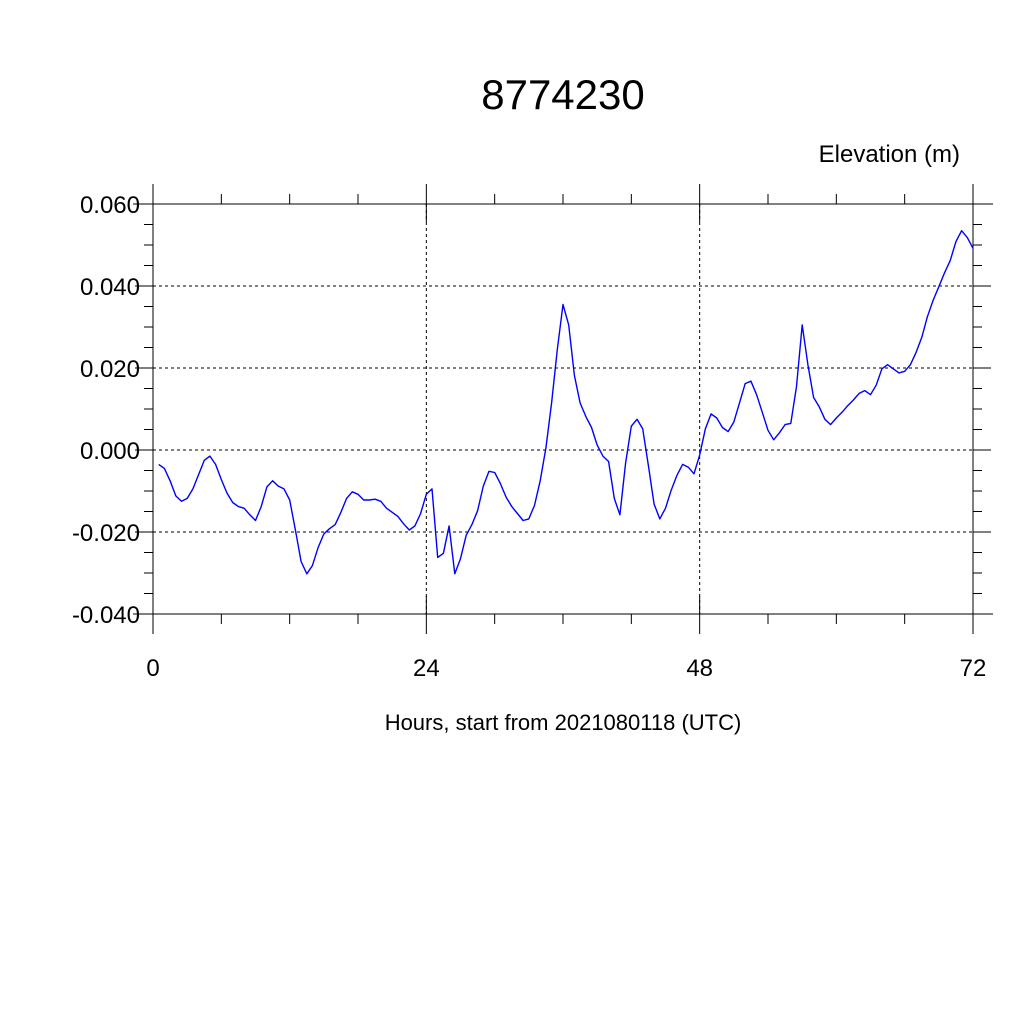 The height and width of the screenshot is (1024, 1024). I want to click on x-tick-label: 48, so click(699, 668).